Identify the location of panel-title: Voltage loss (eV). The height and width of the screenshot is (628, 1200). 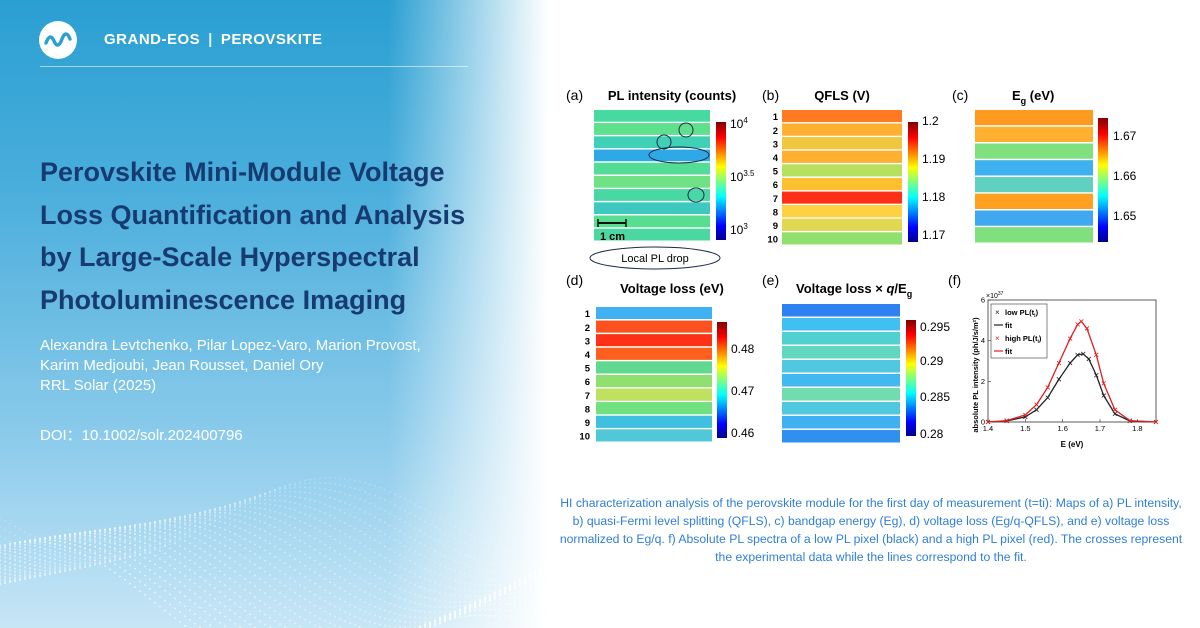
(672, 288).